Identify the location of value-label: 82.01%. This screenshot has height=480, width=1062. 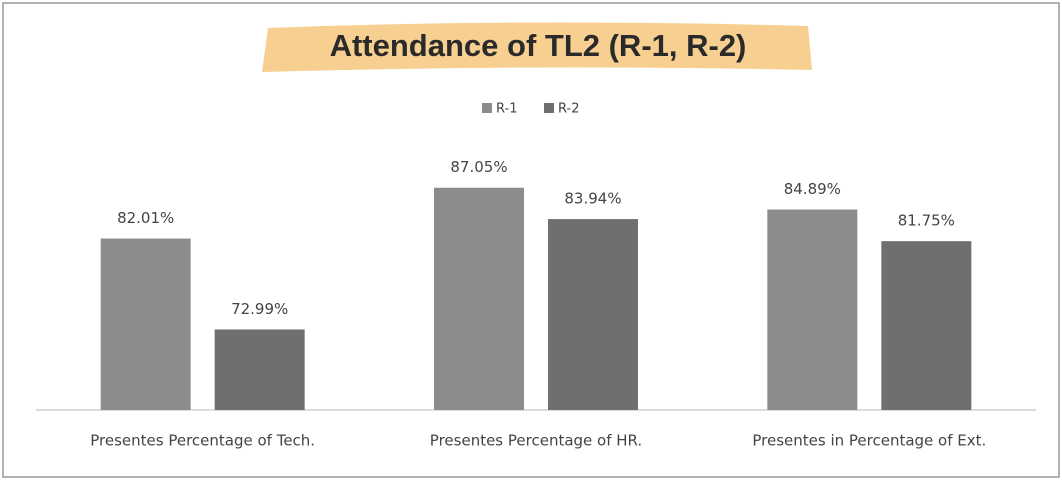
(145, 218).